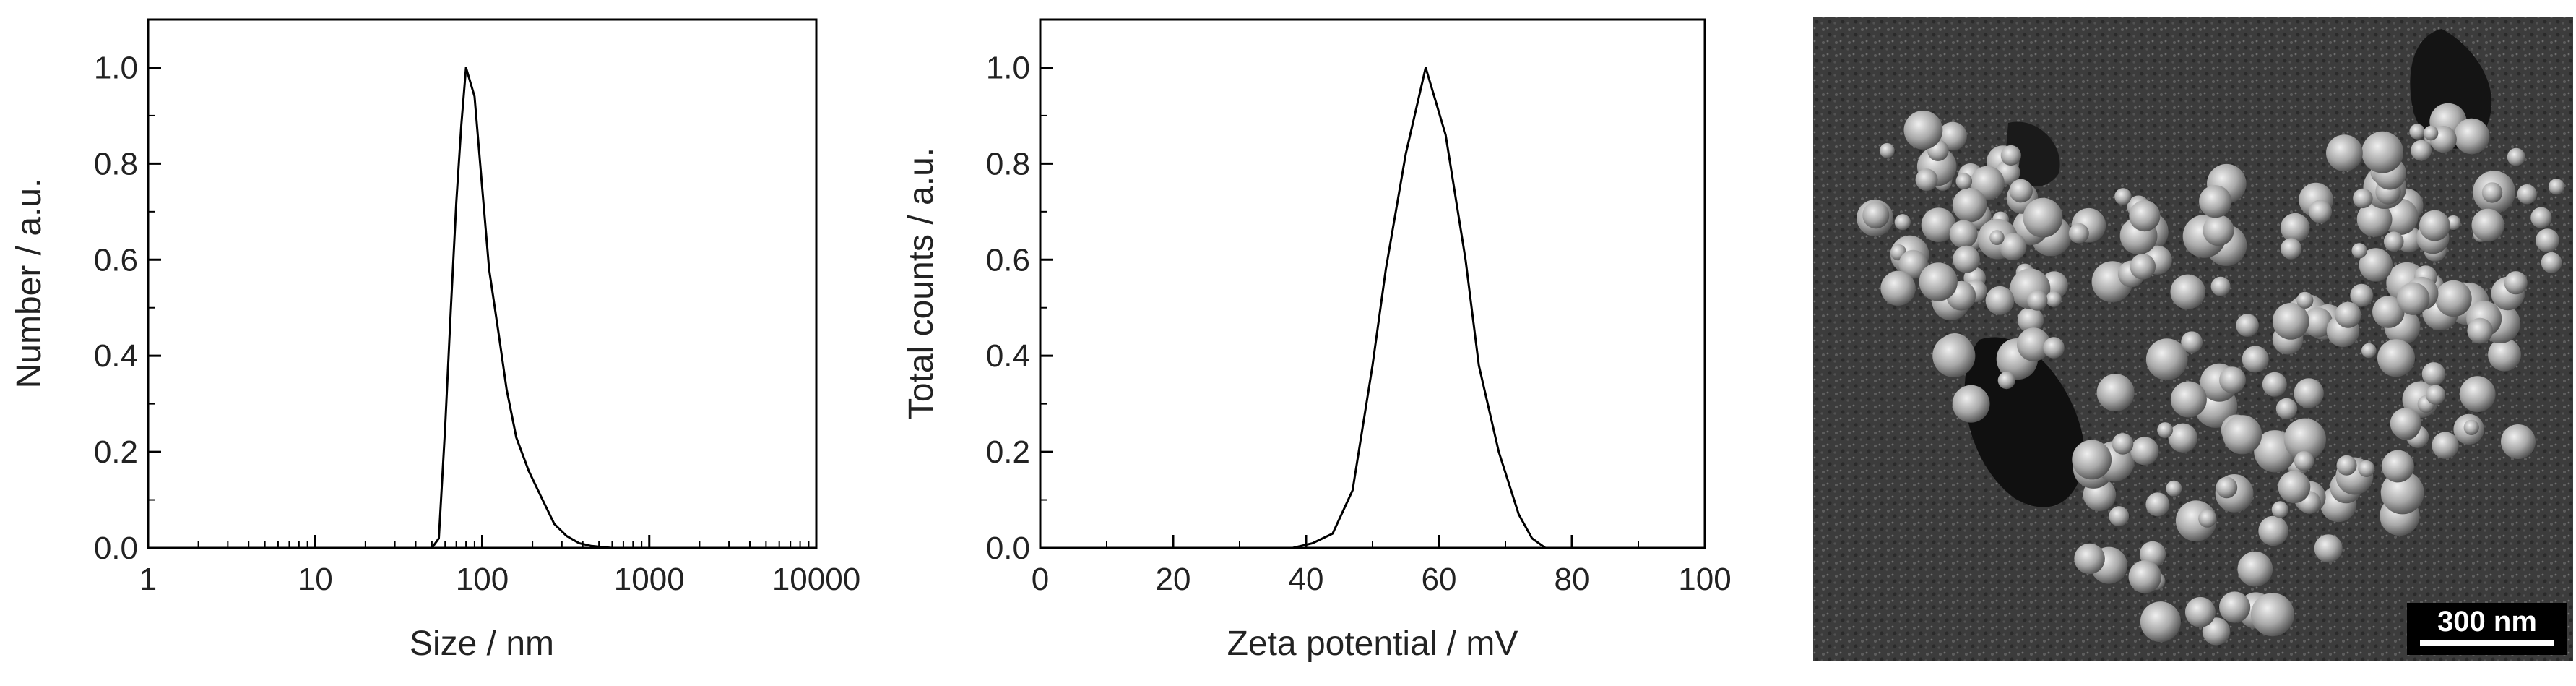 The height and width of the screenshot is (686, 2576). Describe the element at coordinates (1008, 164) in the screenshot. I see `chart-2-y-tick-label: 0.8` at that location.